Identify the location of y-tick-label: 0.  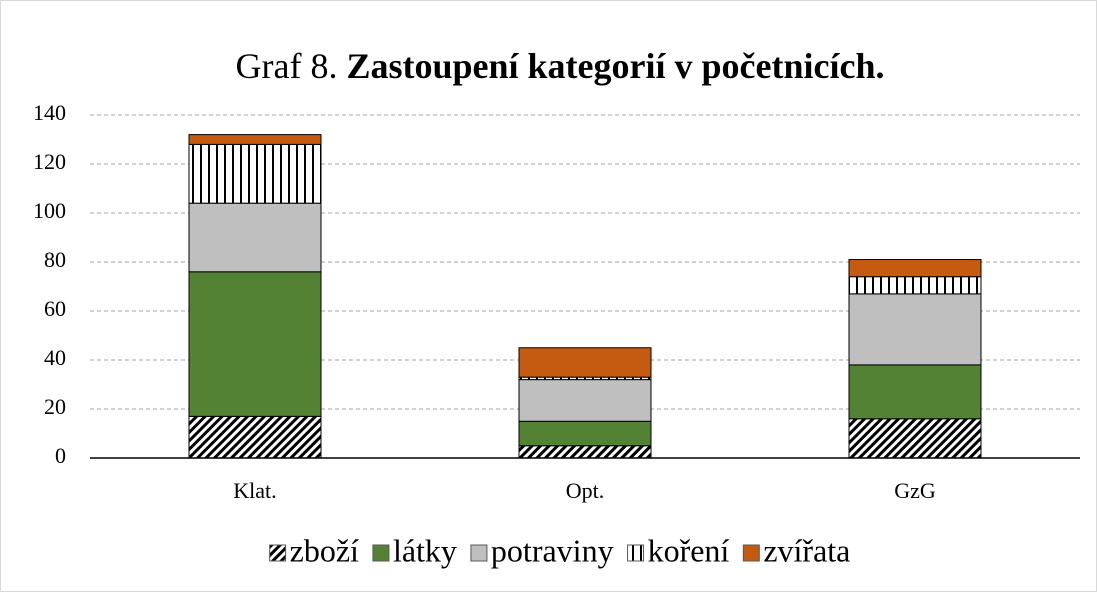
(60, 455).